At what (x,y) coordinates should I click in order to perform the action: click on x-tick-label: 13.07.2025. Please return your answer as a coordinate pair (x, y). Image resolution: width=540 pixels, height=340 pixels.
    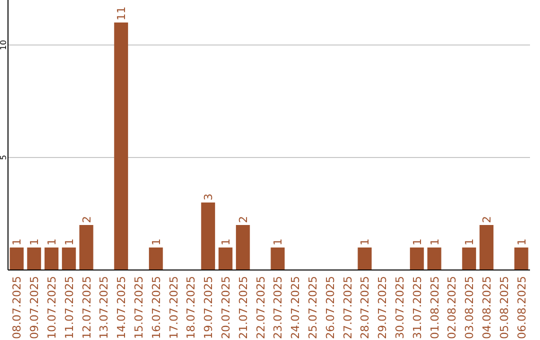
    Looking at the image, I should click on (104, 307).